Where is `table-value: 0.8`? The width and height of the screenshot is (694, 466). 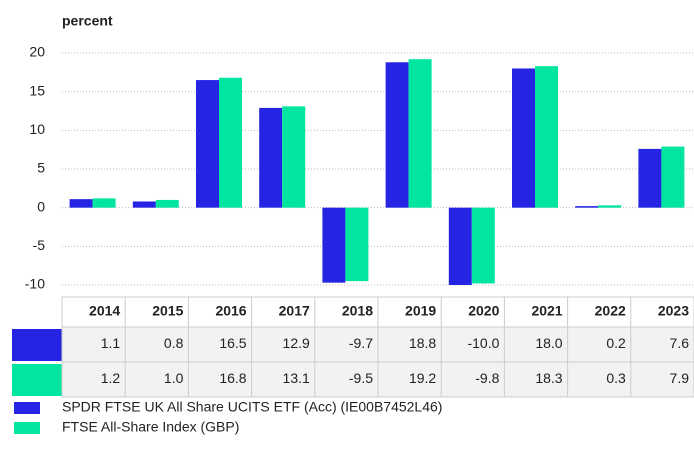
table-value: 0.8 is located at coordinates (174, 343).